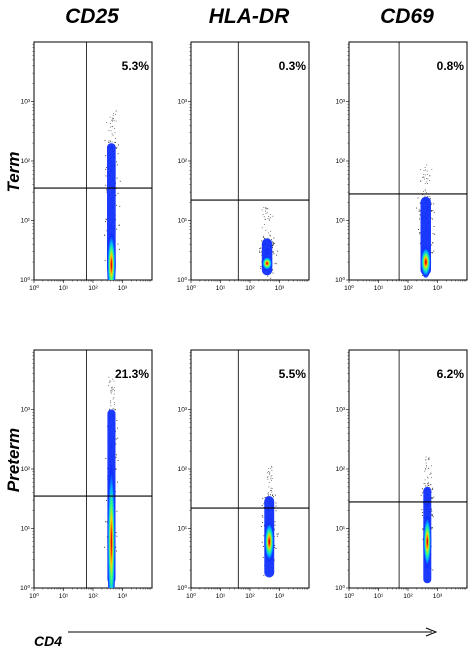 This screenshot has width=474, height=656. I want to click on x-tick-label: 10⁰, so click(191, 596).